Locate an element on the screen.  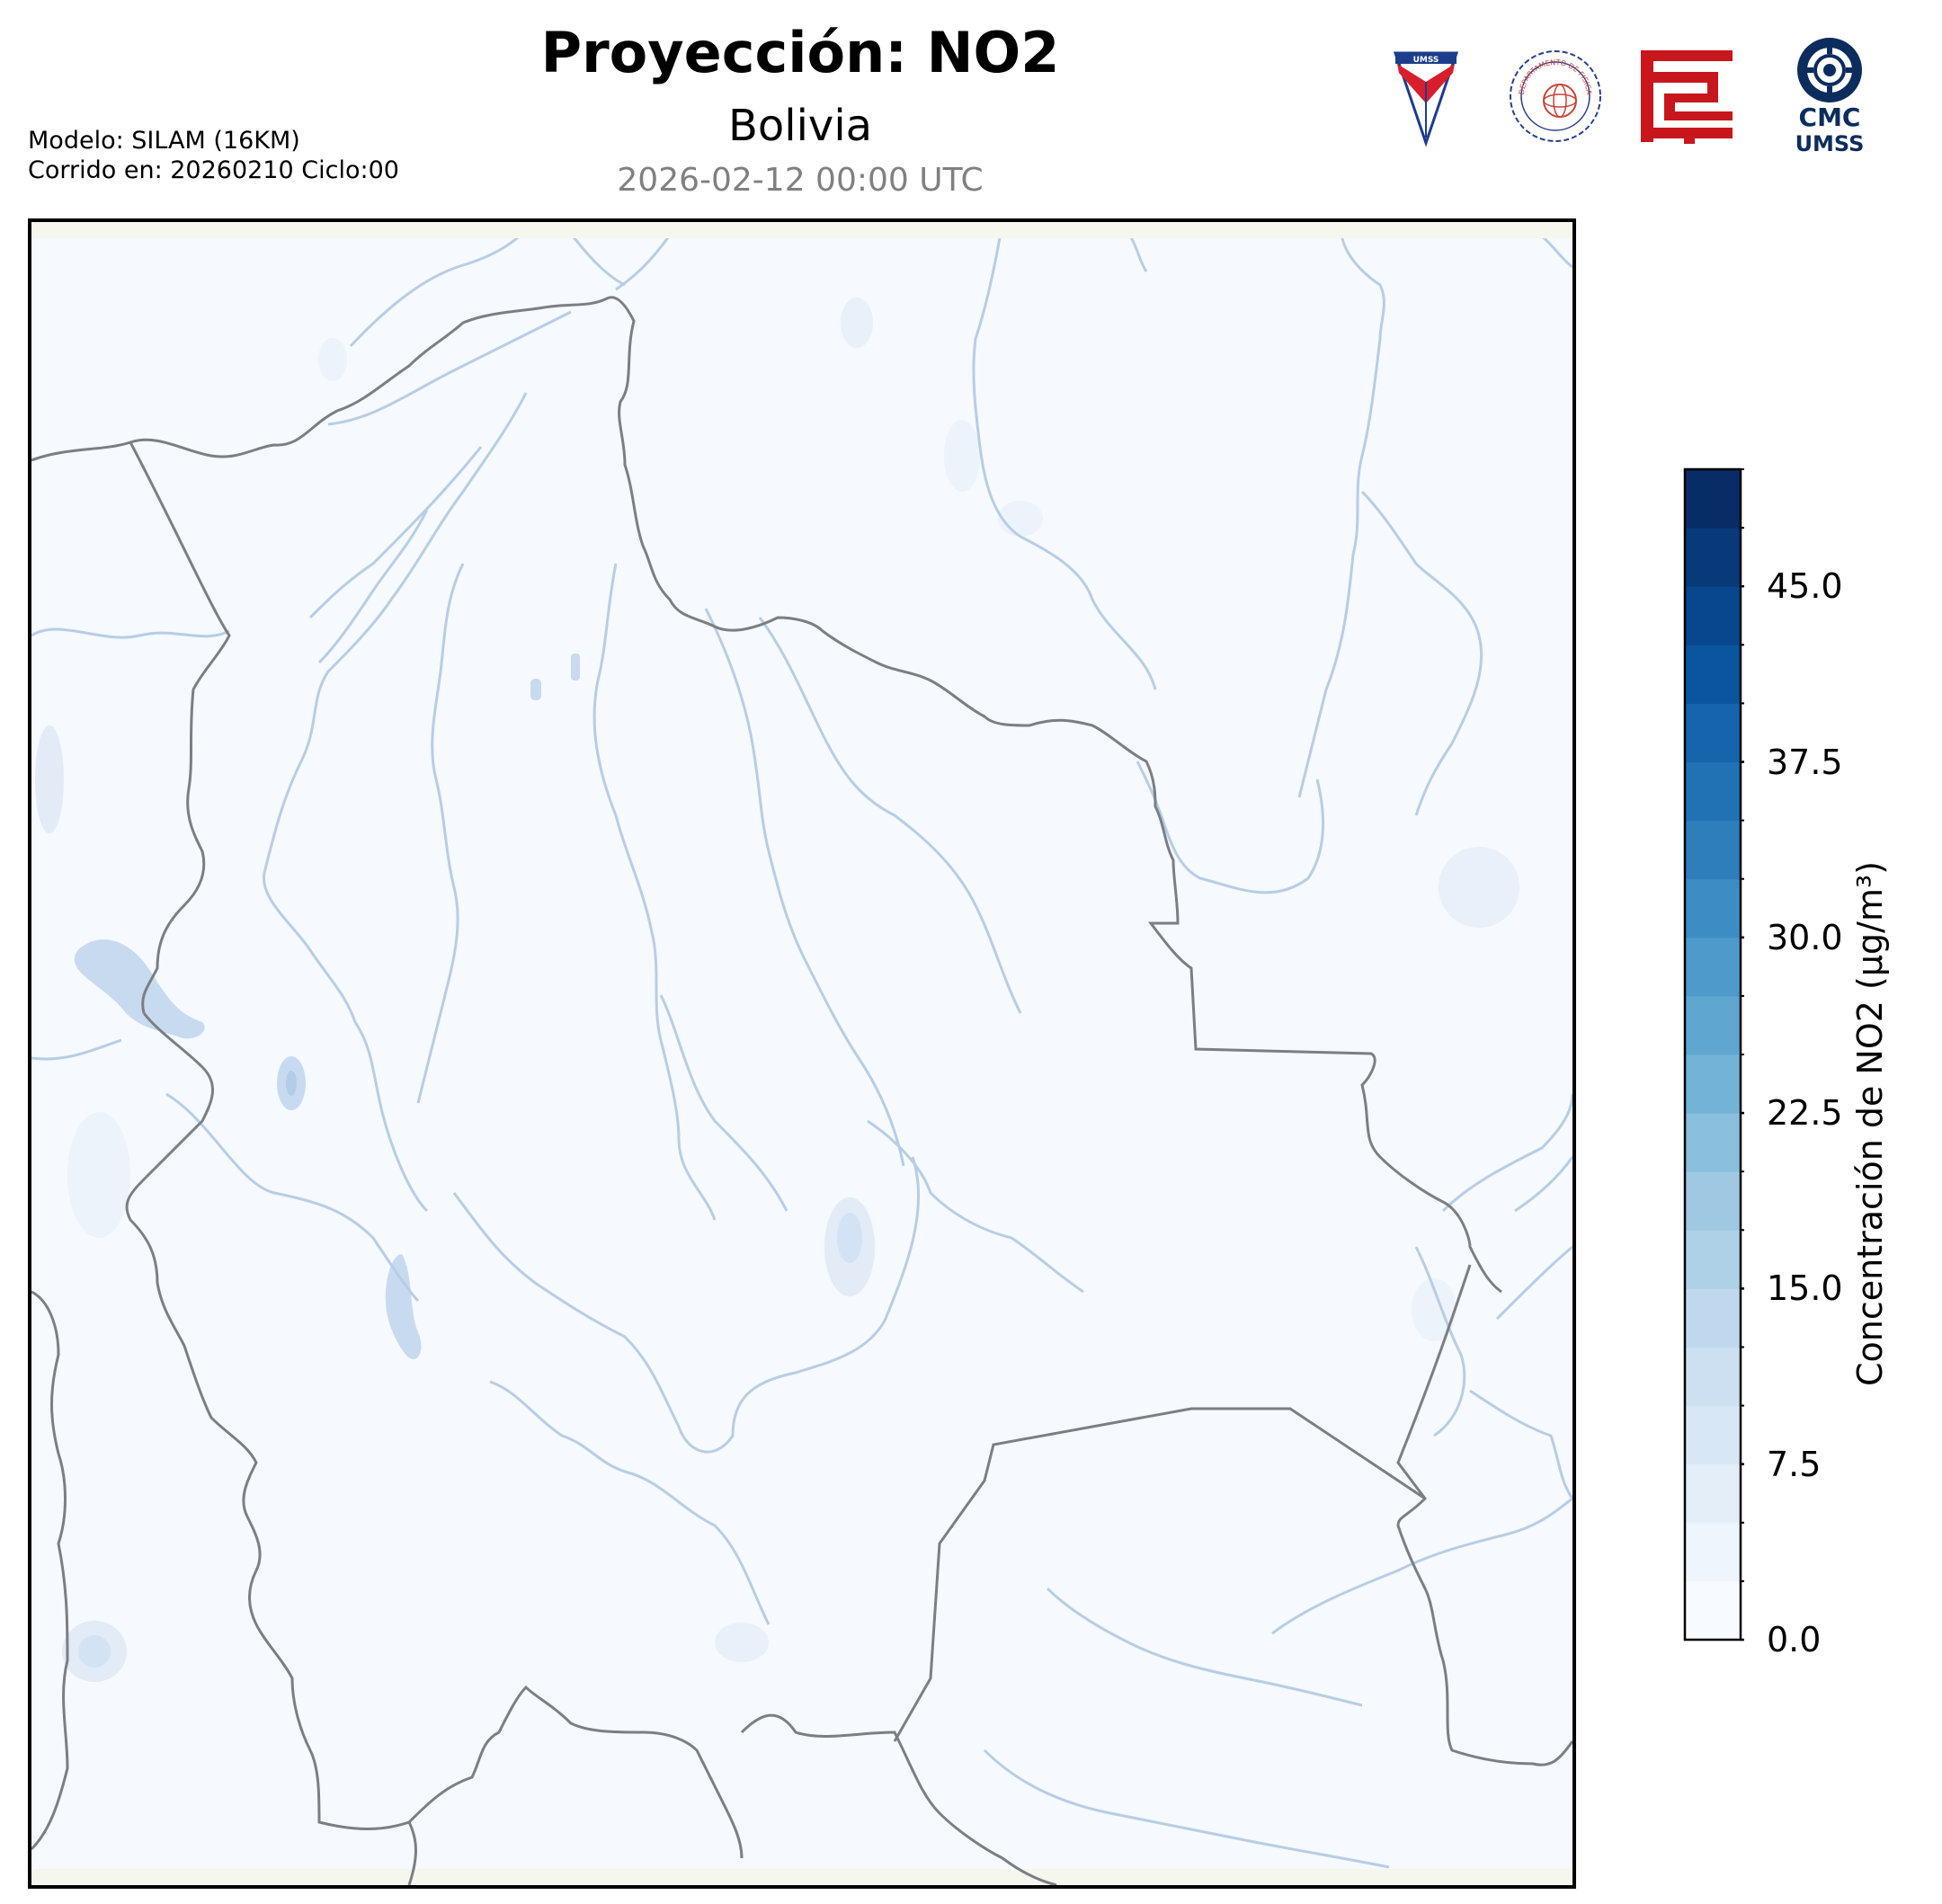
region-subtitle: Bolivia is located at coordinates (800, 126).